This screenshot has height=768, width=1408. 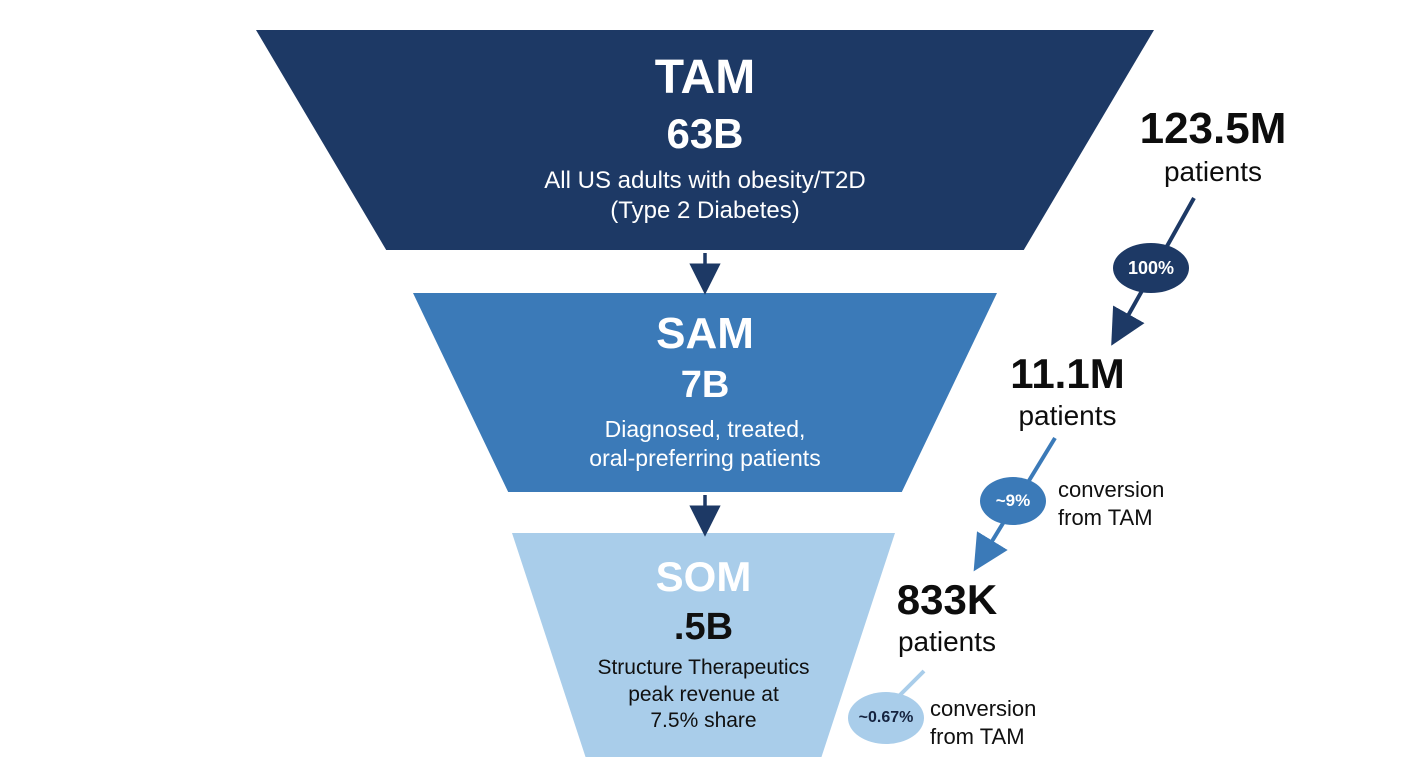 What do you see at coordinates (1213, 172) in the screenshot?
I see `tam-patients-unit: patients` at bounding box center [1213, 172].